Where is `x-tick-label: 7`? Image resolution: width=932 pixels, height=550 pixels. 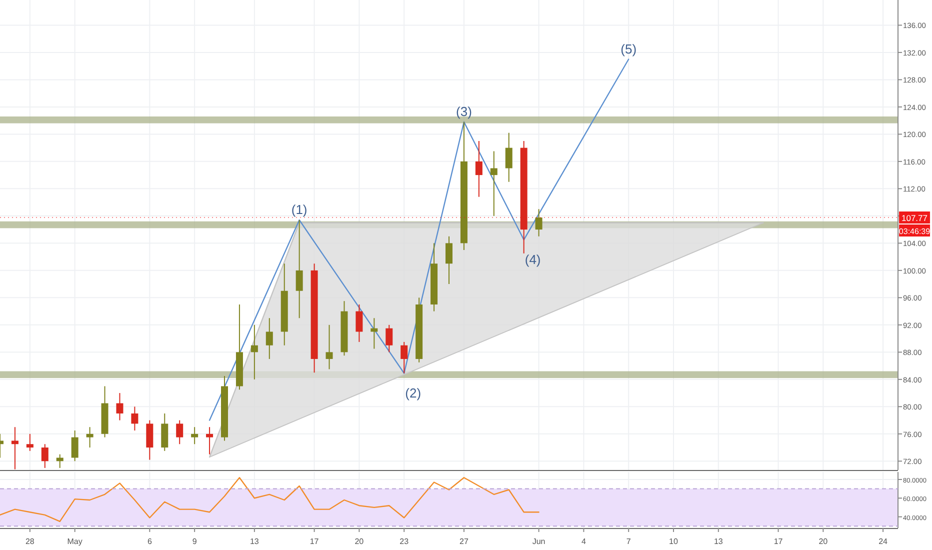
x-tick-label: 7 is located at coordinates (629, 541).